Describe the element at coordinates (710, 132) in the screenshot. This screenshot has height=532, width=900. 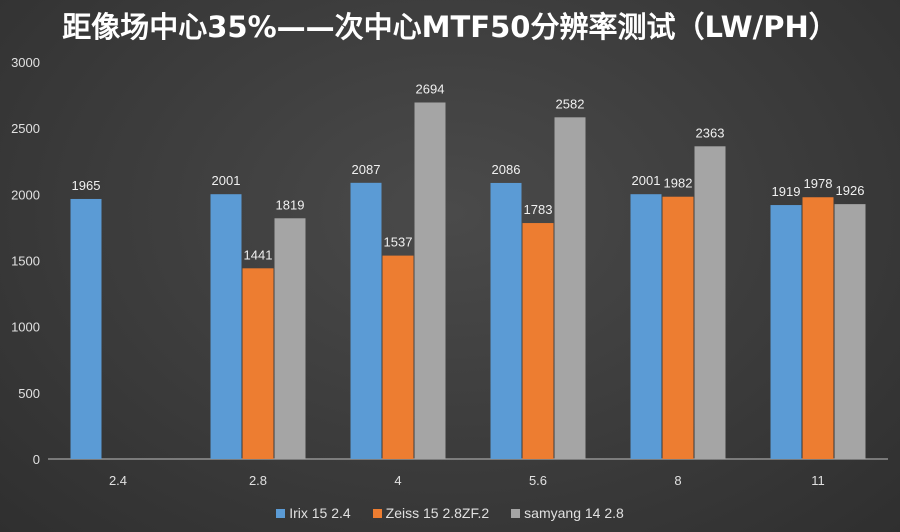
I see `data-label: 2363` at that location.